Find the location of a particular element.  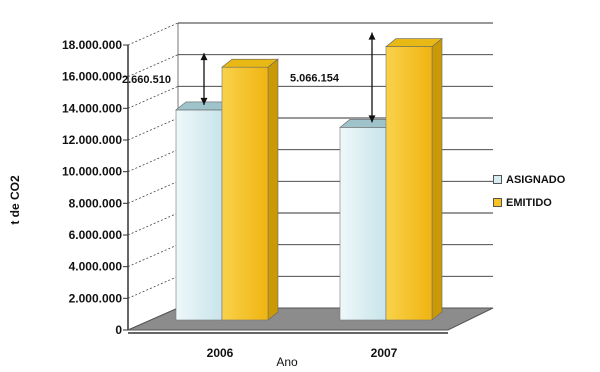

difference-label: 2.660.510 is located at coordinates (146, 80).